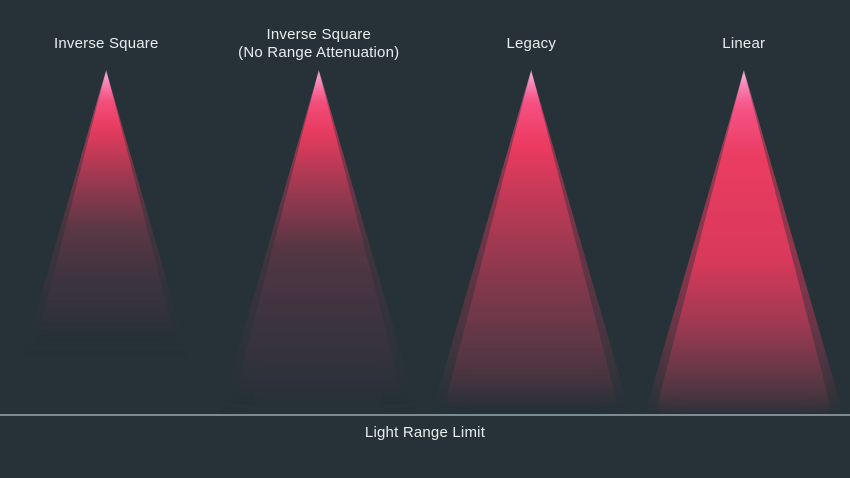  What do you see at coordinates (744, 43) in the screenshot?
I see `label-line: Linear` at bounding box center [744, 43].